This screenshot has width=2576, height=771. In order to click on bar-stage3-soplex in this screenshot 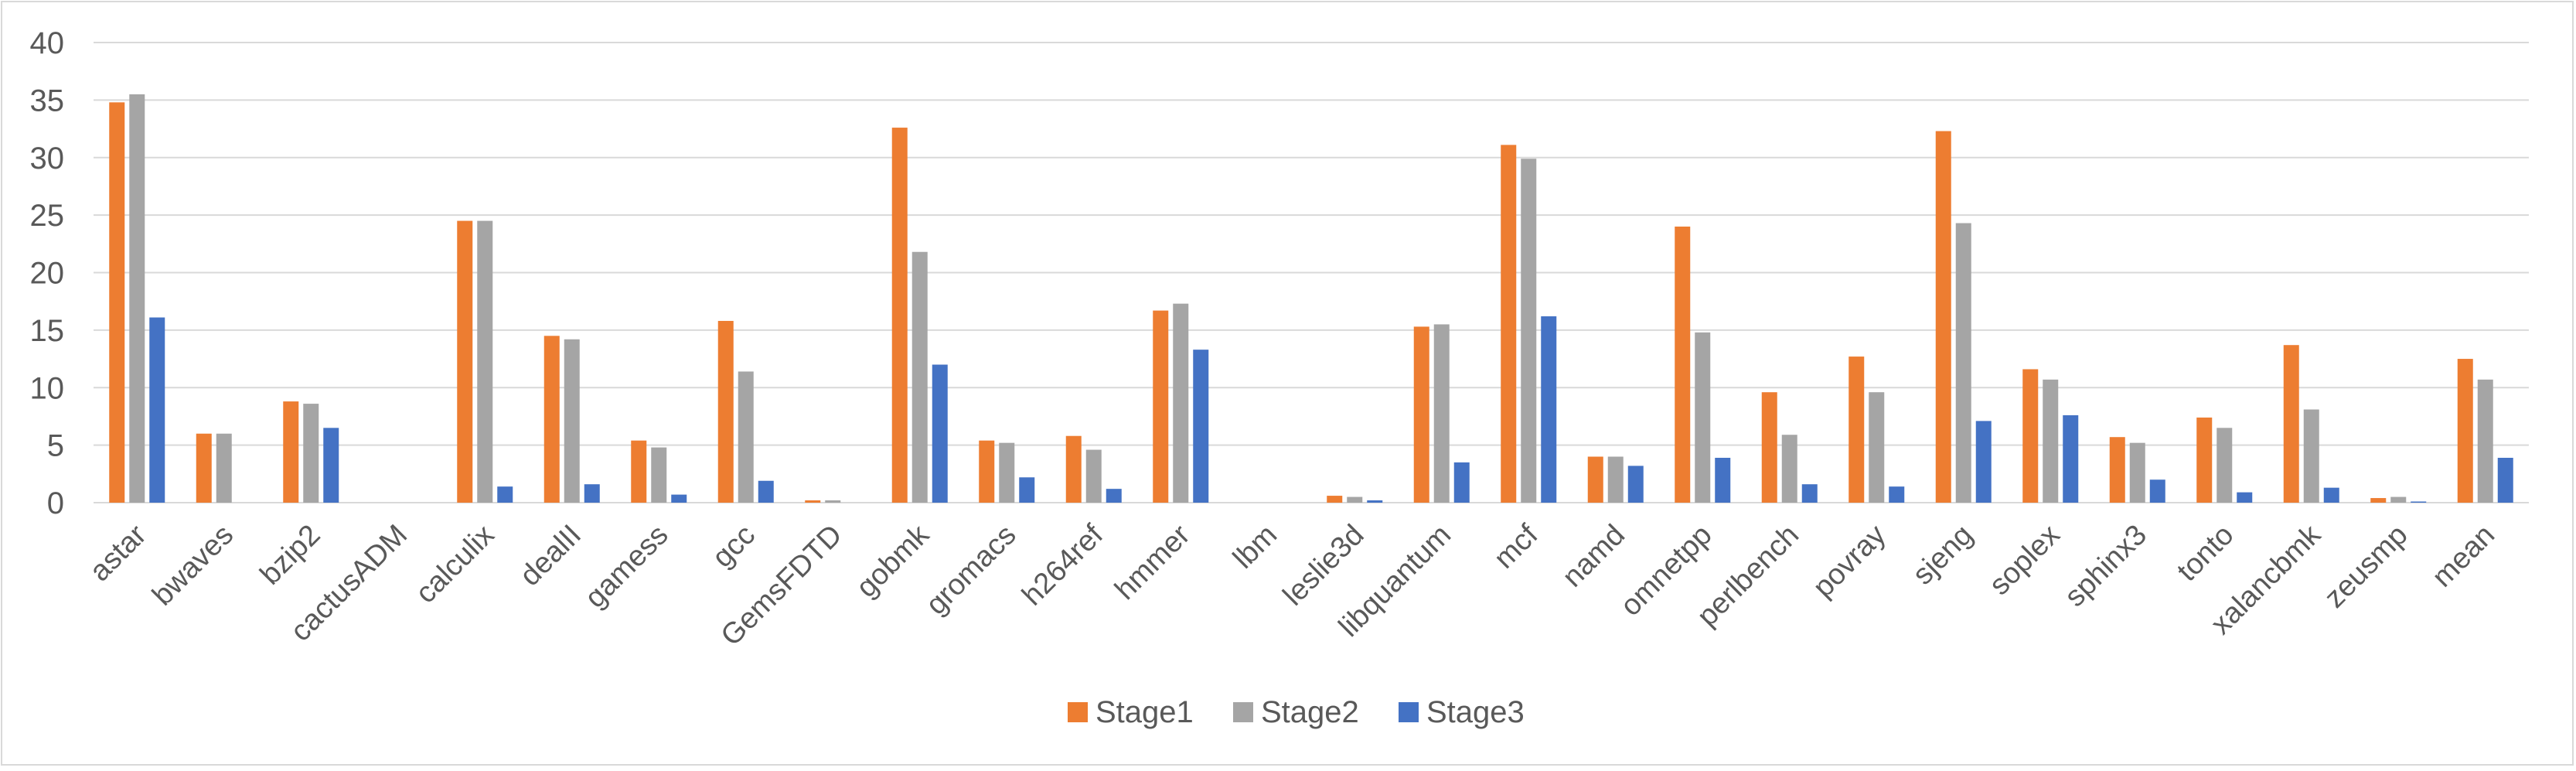, I will do `click(2071, 458)`.